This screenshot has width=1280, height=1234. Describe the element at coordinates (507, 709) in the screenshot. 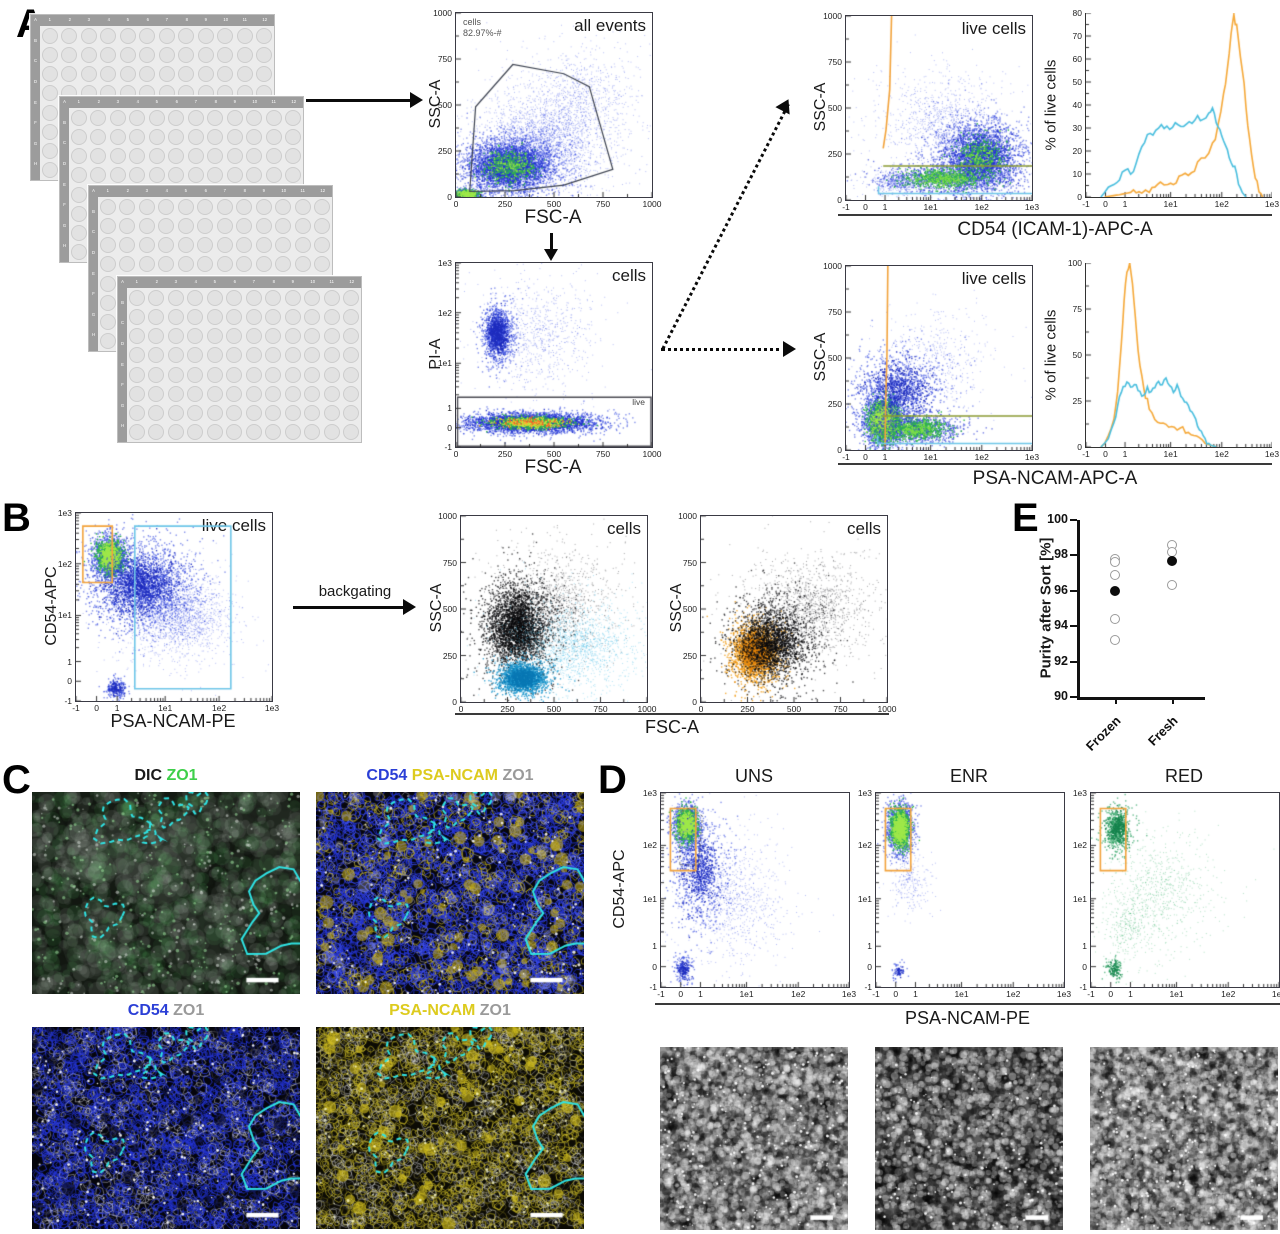

I see `axis-tick-label: 250` at that location.